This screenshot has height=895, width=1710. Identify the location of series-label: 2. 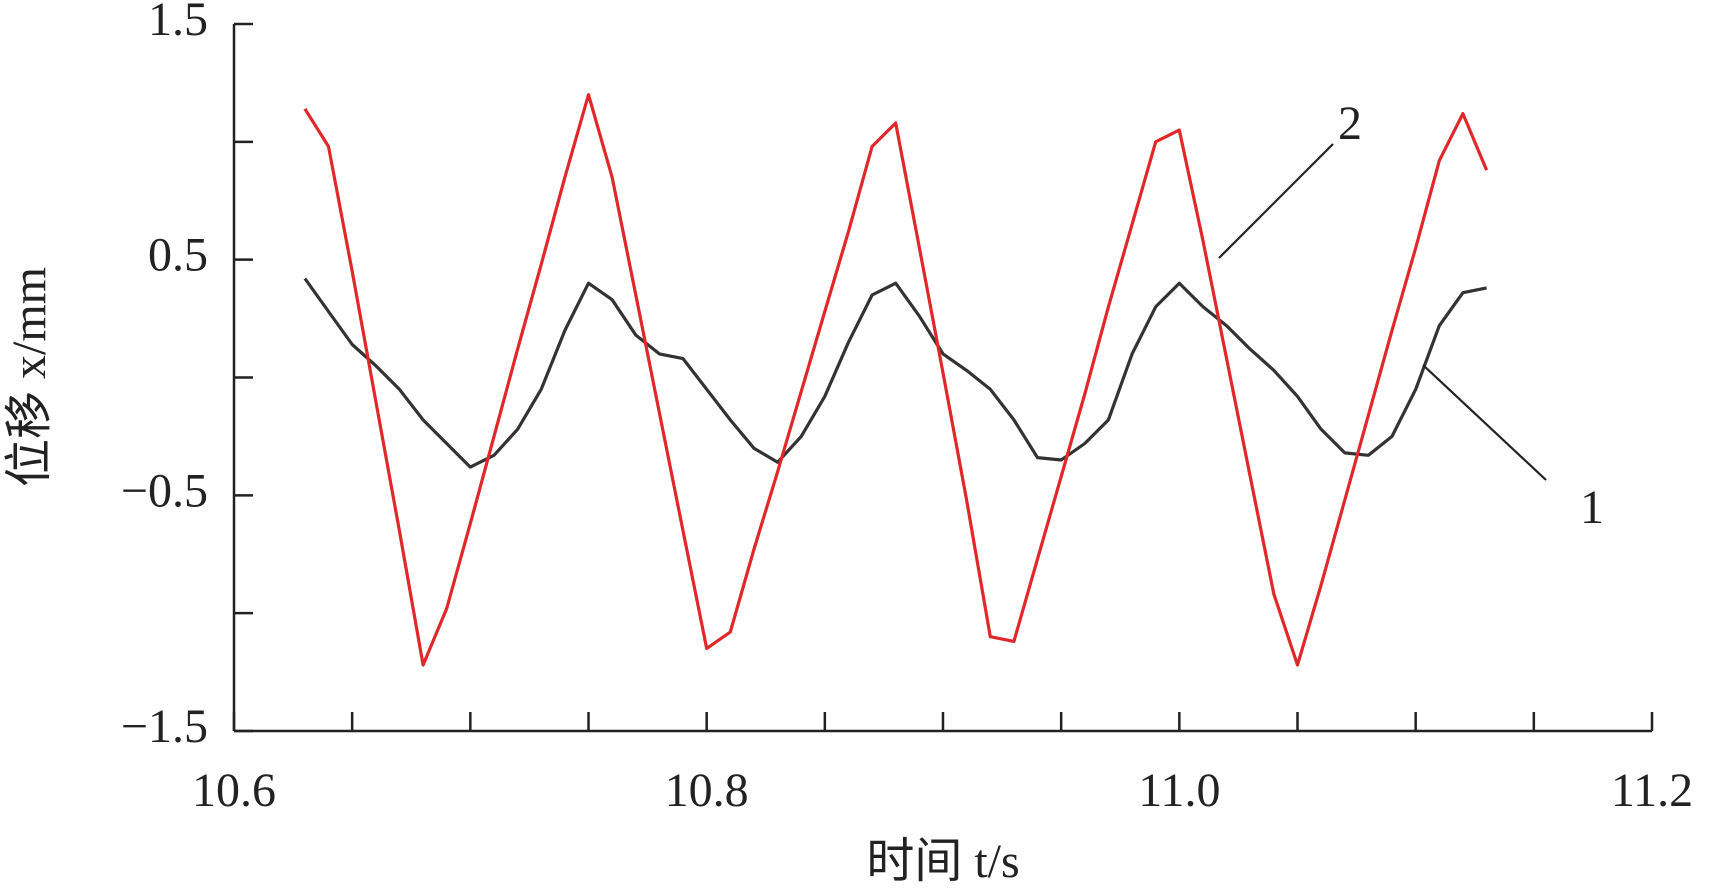
(1350, 123).